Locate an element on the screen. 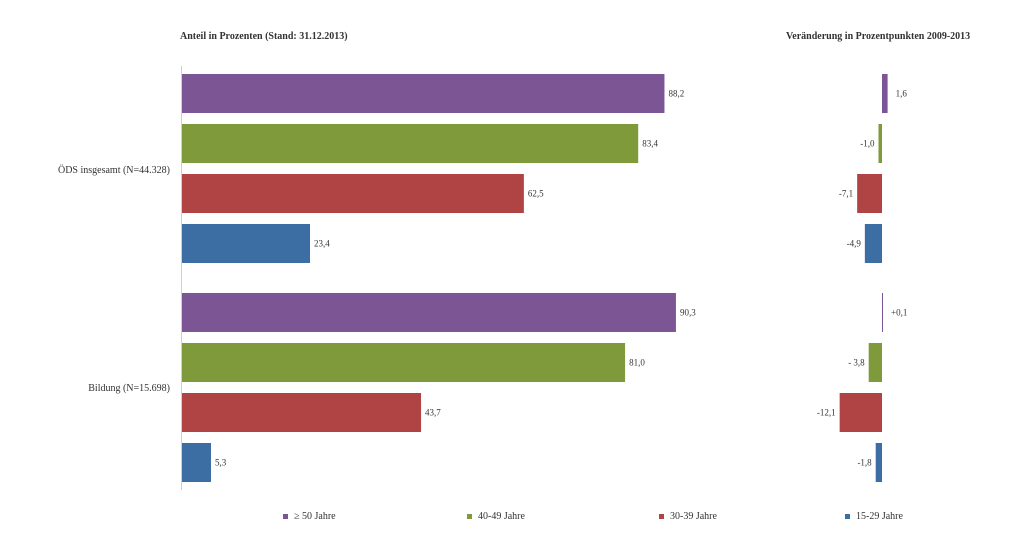 The height and width of the screenshot is (540, 1022). bar-value-label: 88,2 is located at coordinates (676, 94).